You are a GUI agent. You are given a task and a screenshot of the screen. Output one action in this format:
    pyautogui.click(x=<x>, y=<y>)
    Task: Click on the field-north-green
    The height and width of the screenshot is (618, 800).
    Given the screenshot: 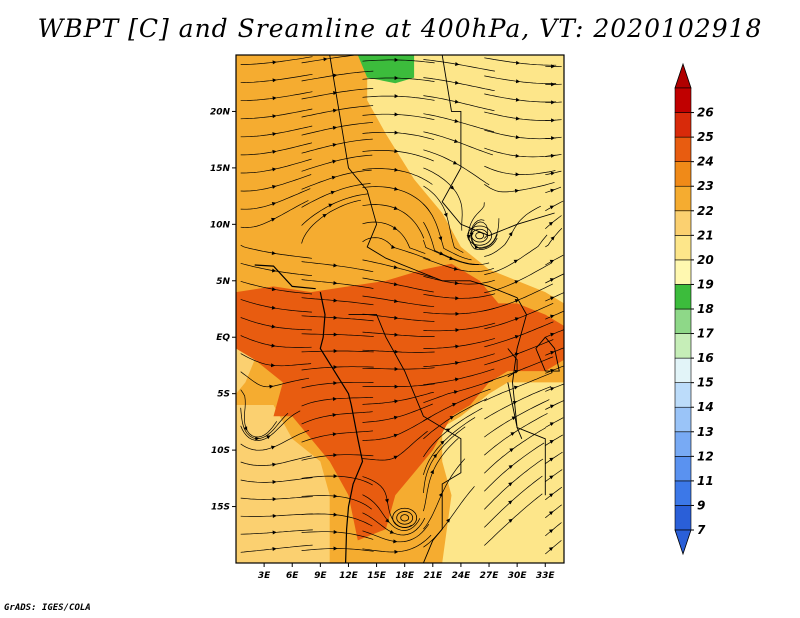 What is the action you would take?
    pyautogui.click(x=386, y=69)
    